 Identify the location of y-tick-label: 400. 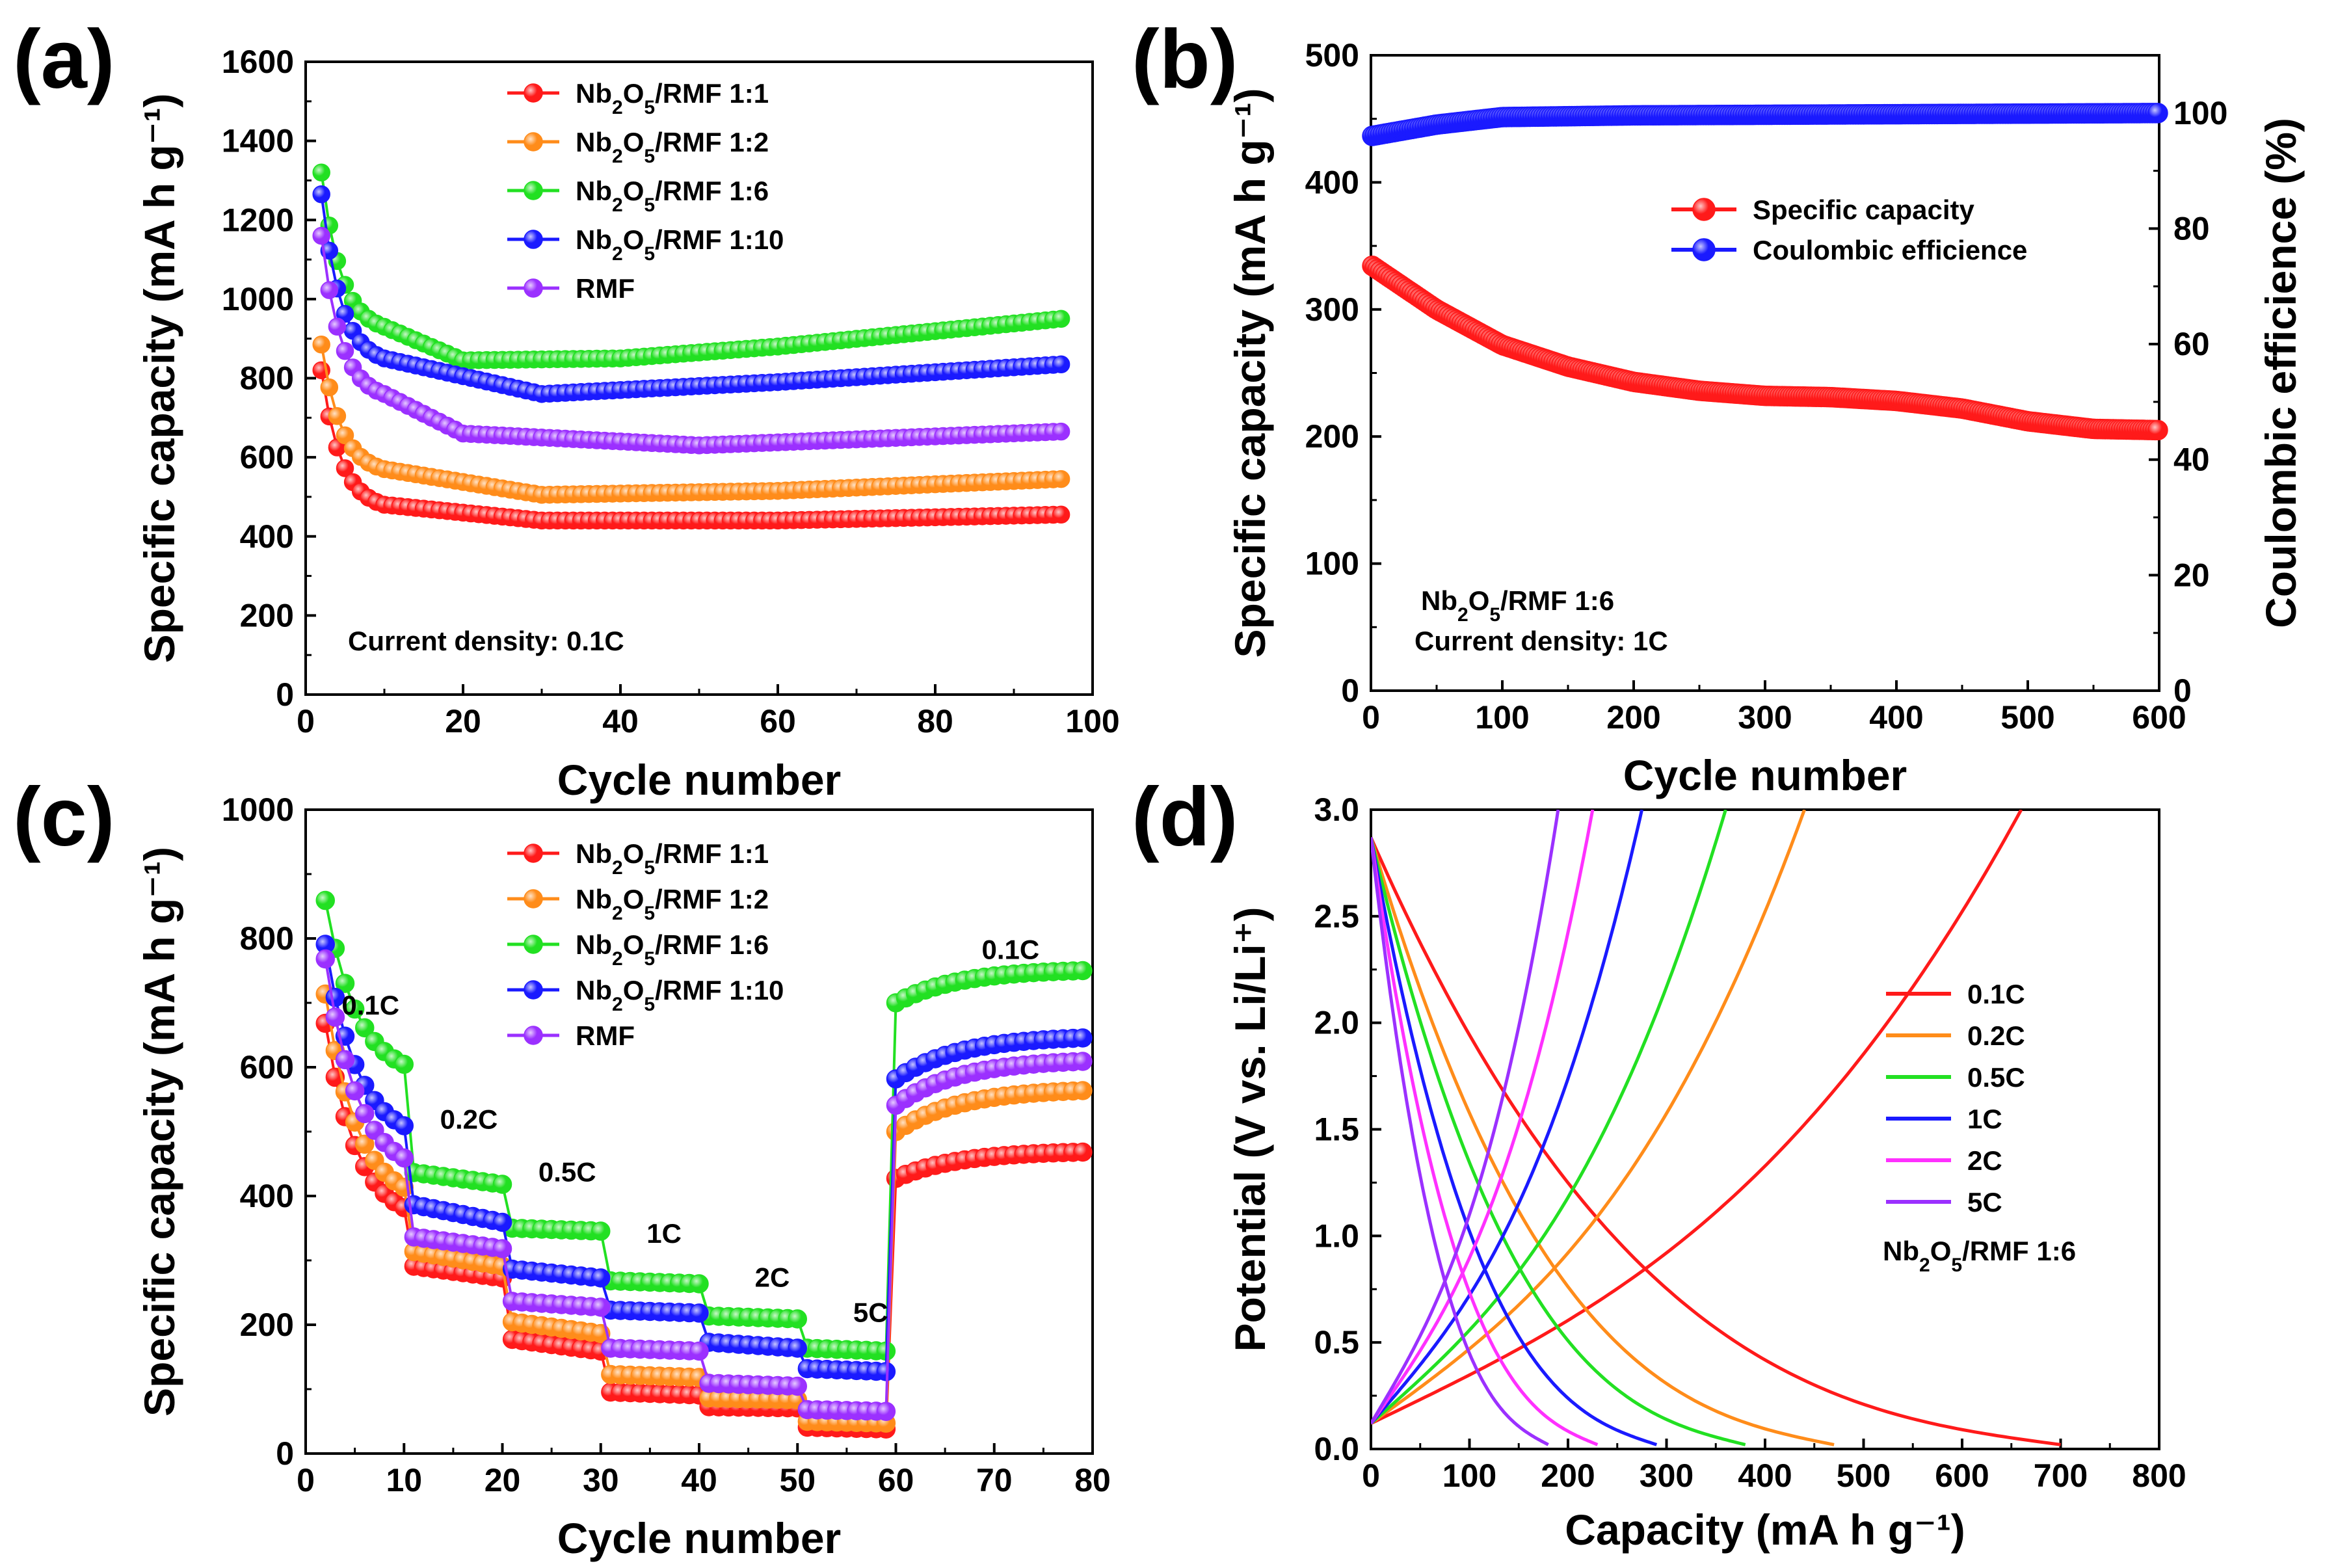
(267, 1196).